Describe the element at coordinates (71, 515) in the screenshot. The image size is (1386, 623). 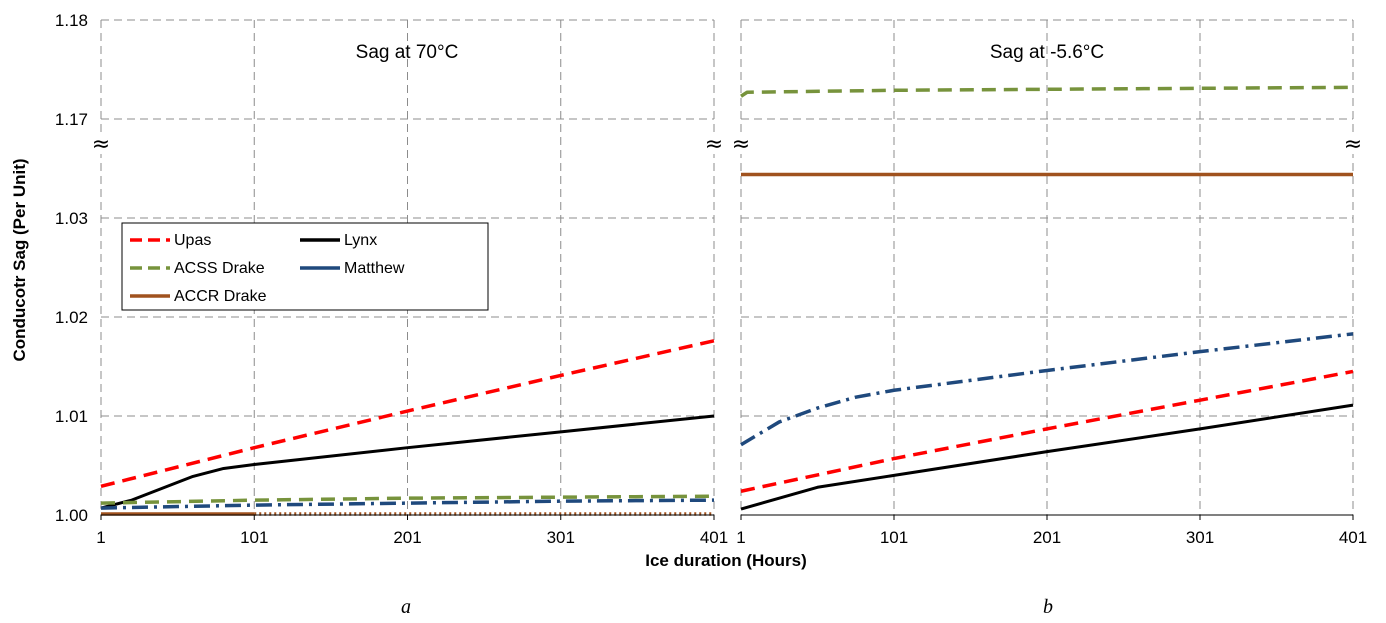
I see `y-tick-label: 1.00` at that location.